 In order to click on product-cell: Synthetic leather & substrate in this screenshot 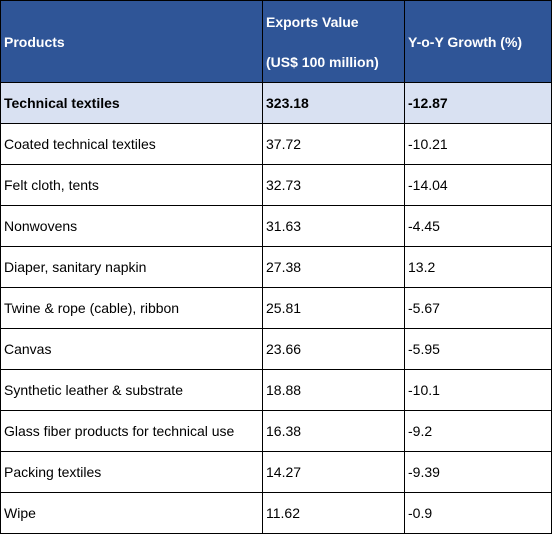, I will do `click(131, 390)`.